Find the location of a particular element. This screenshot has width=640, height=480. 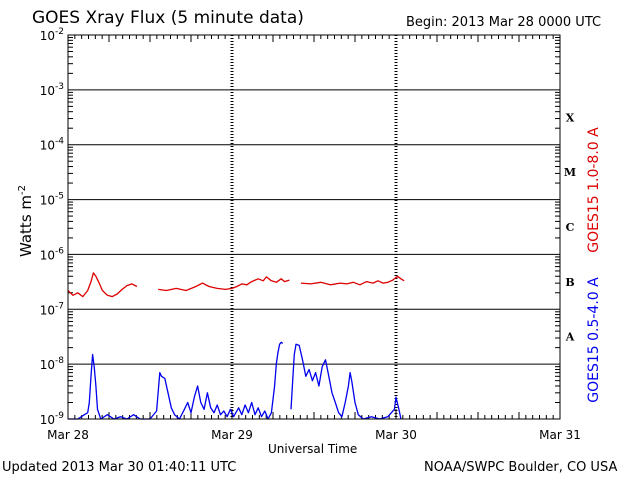

flare-class-label: B is located at coordinates (569, 282).